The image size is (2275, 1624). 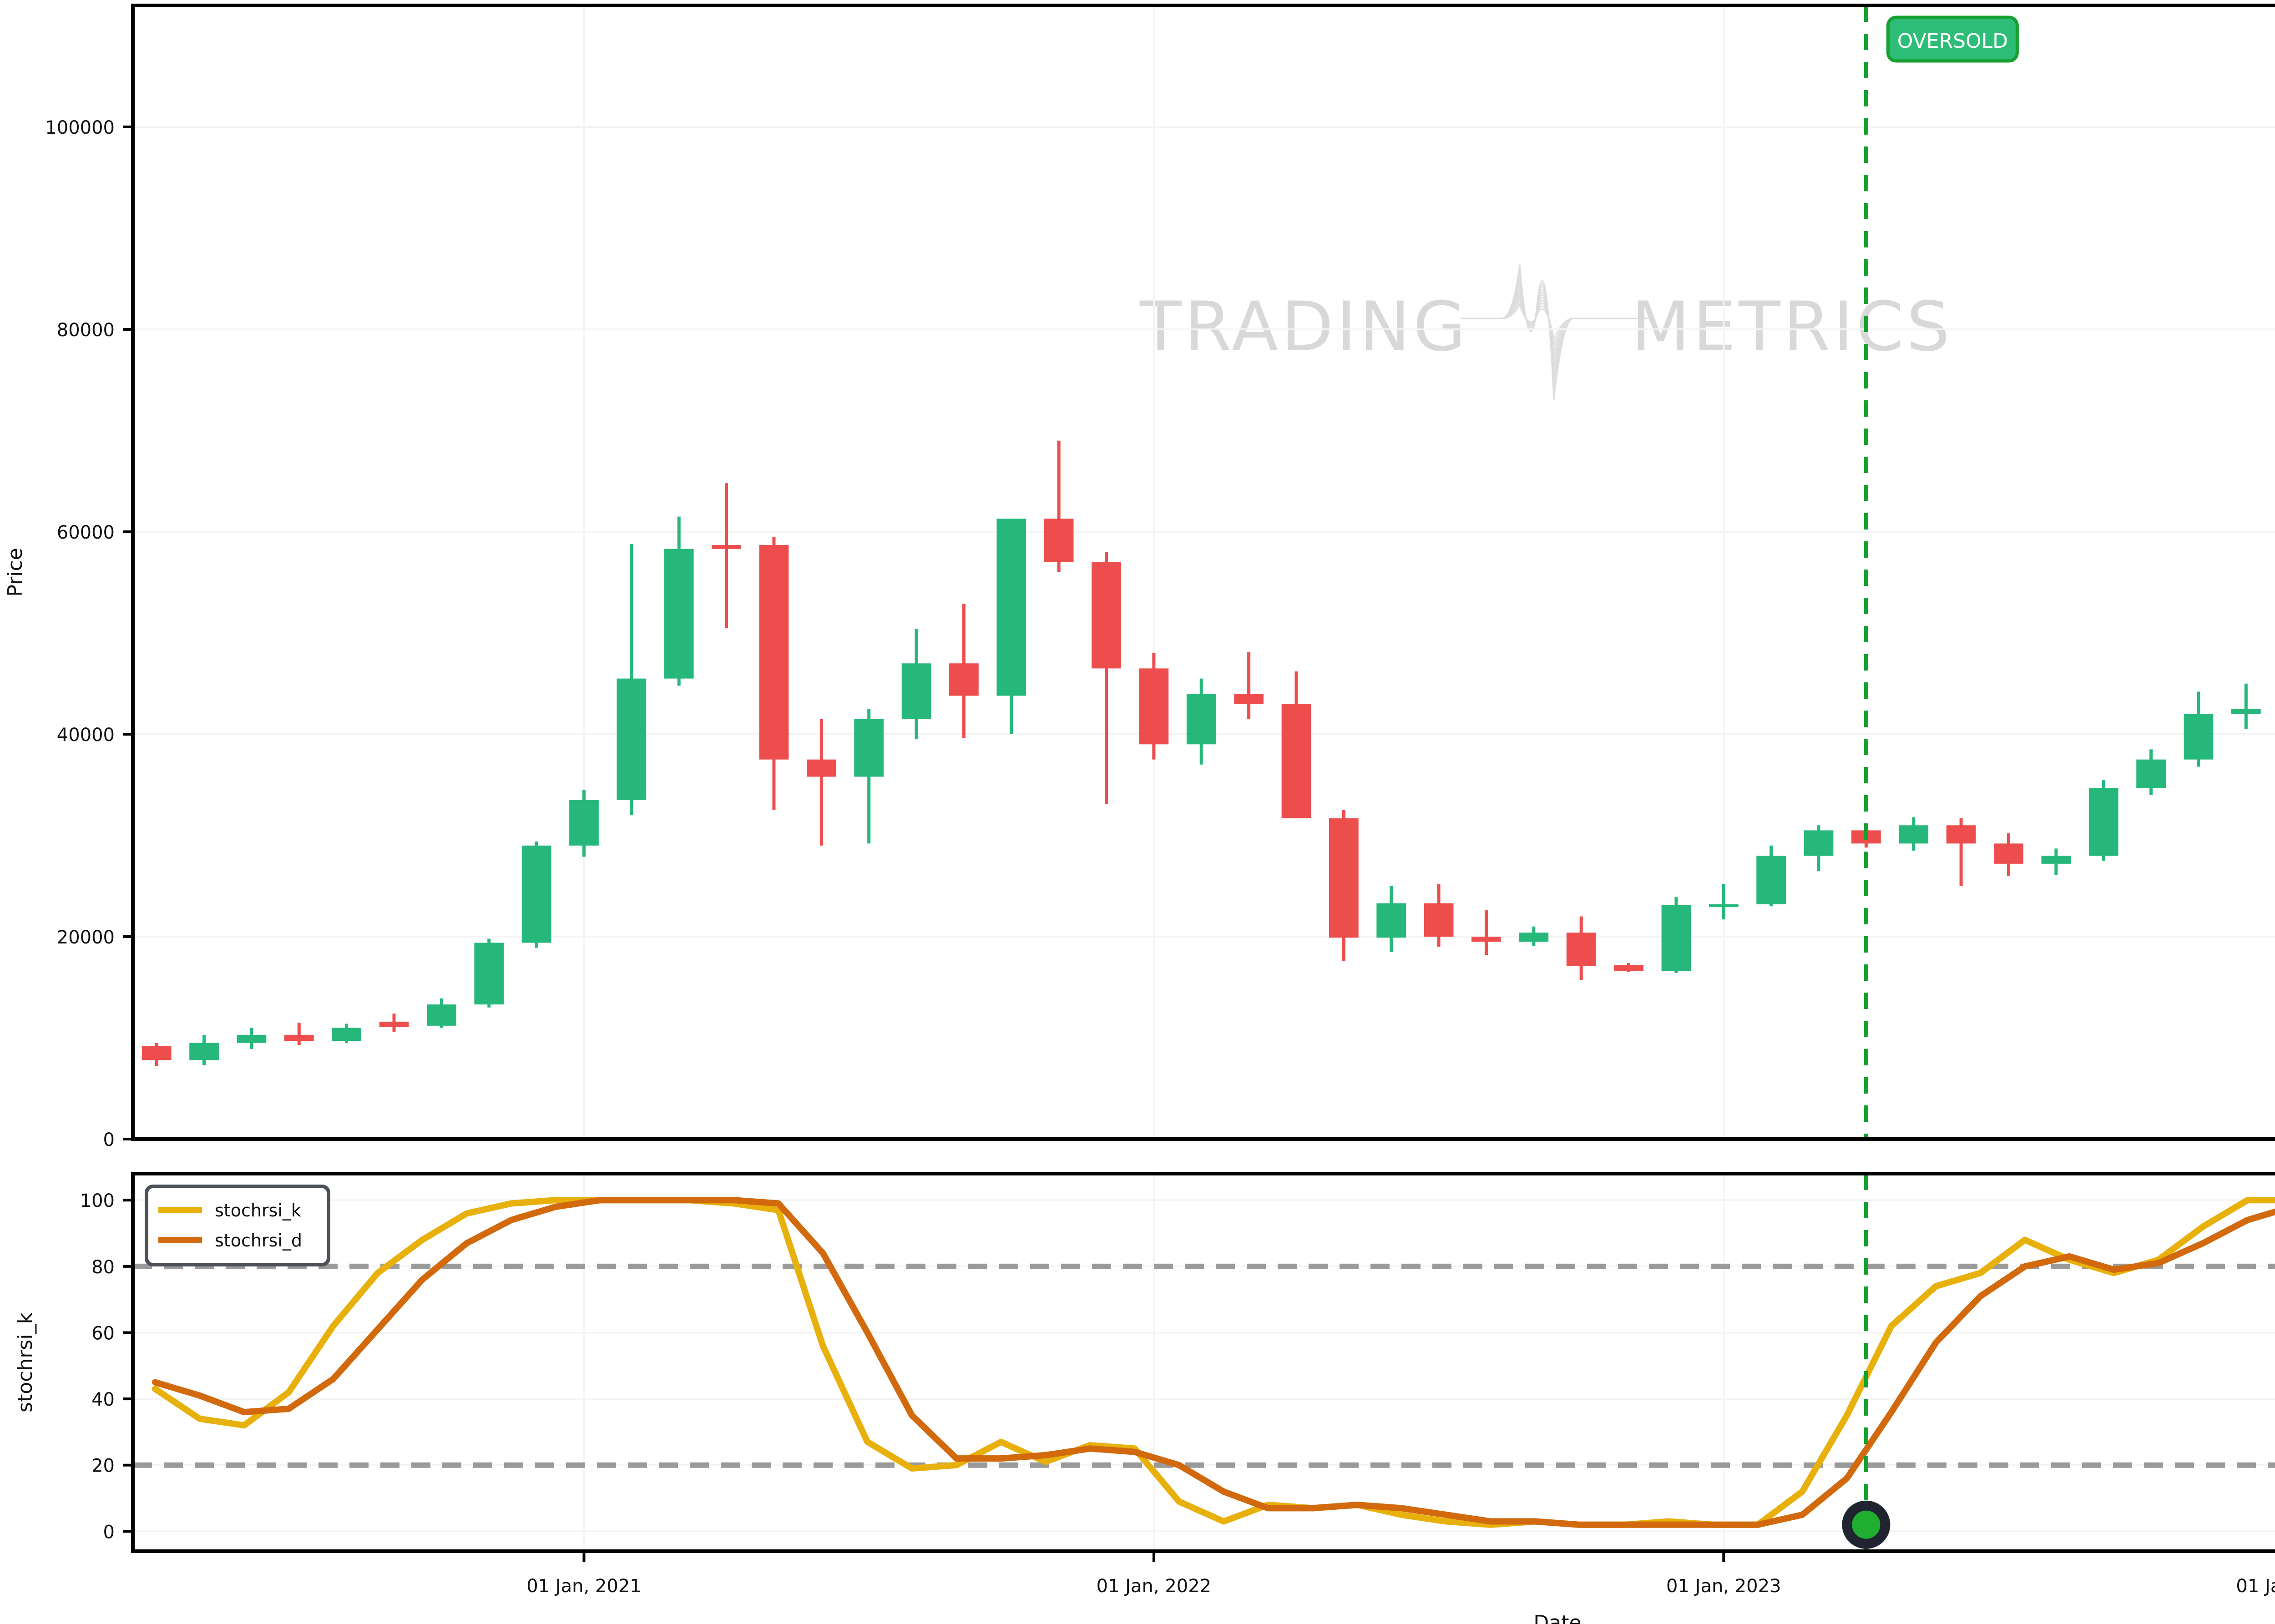 What do you see at coordinates (1867, 1524) in the screenshot?
I see `signal-marker-oversold` at bounding box center [1867, 1524].